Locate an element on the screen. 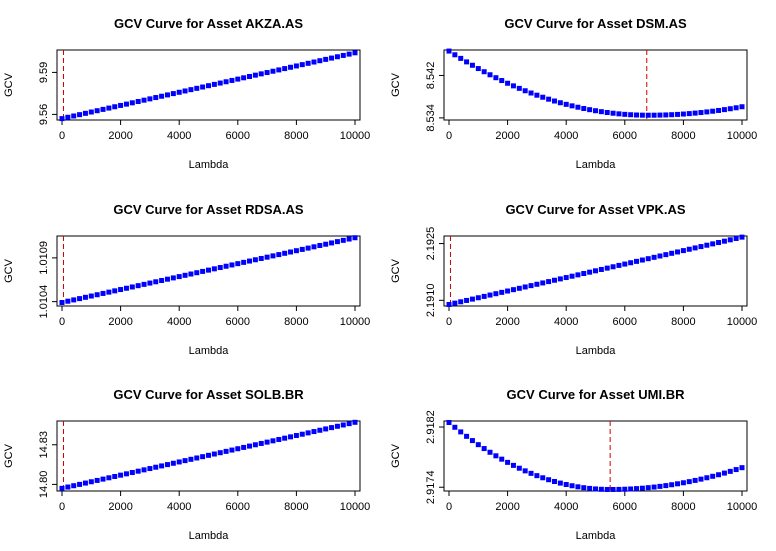 This screenshot has height=551, width=776. x-tick-label: 2000 is located at coordinates (120, 136).